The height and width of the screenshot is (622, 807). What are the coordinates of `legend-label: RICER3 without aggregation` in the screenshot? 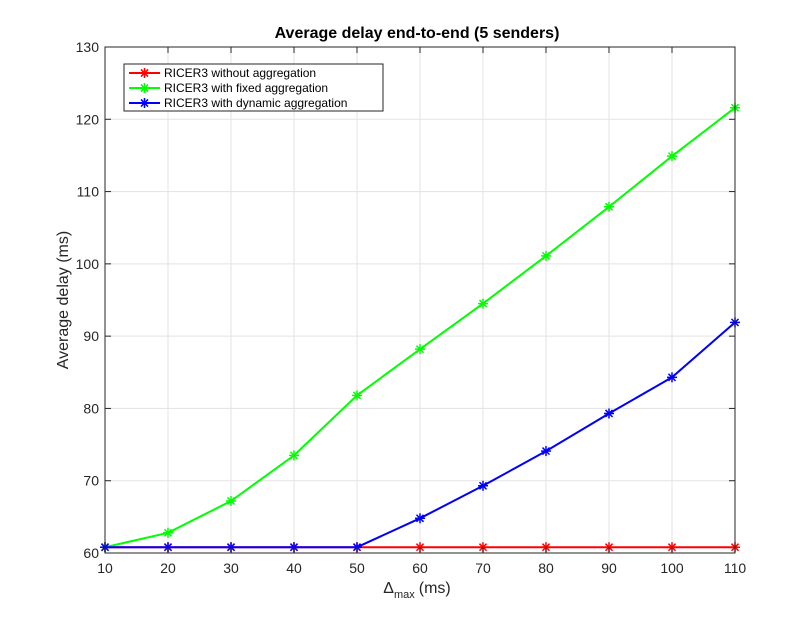 It's located at (240, 73).